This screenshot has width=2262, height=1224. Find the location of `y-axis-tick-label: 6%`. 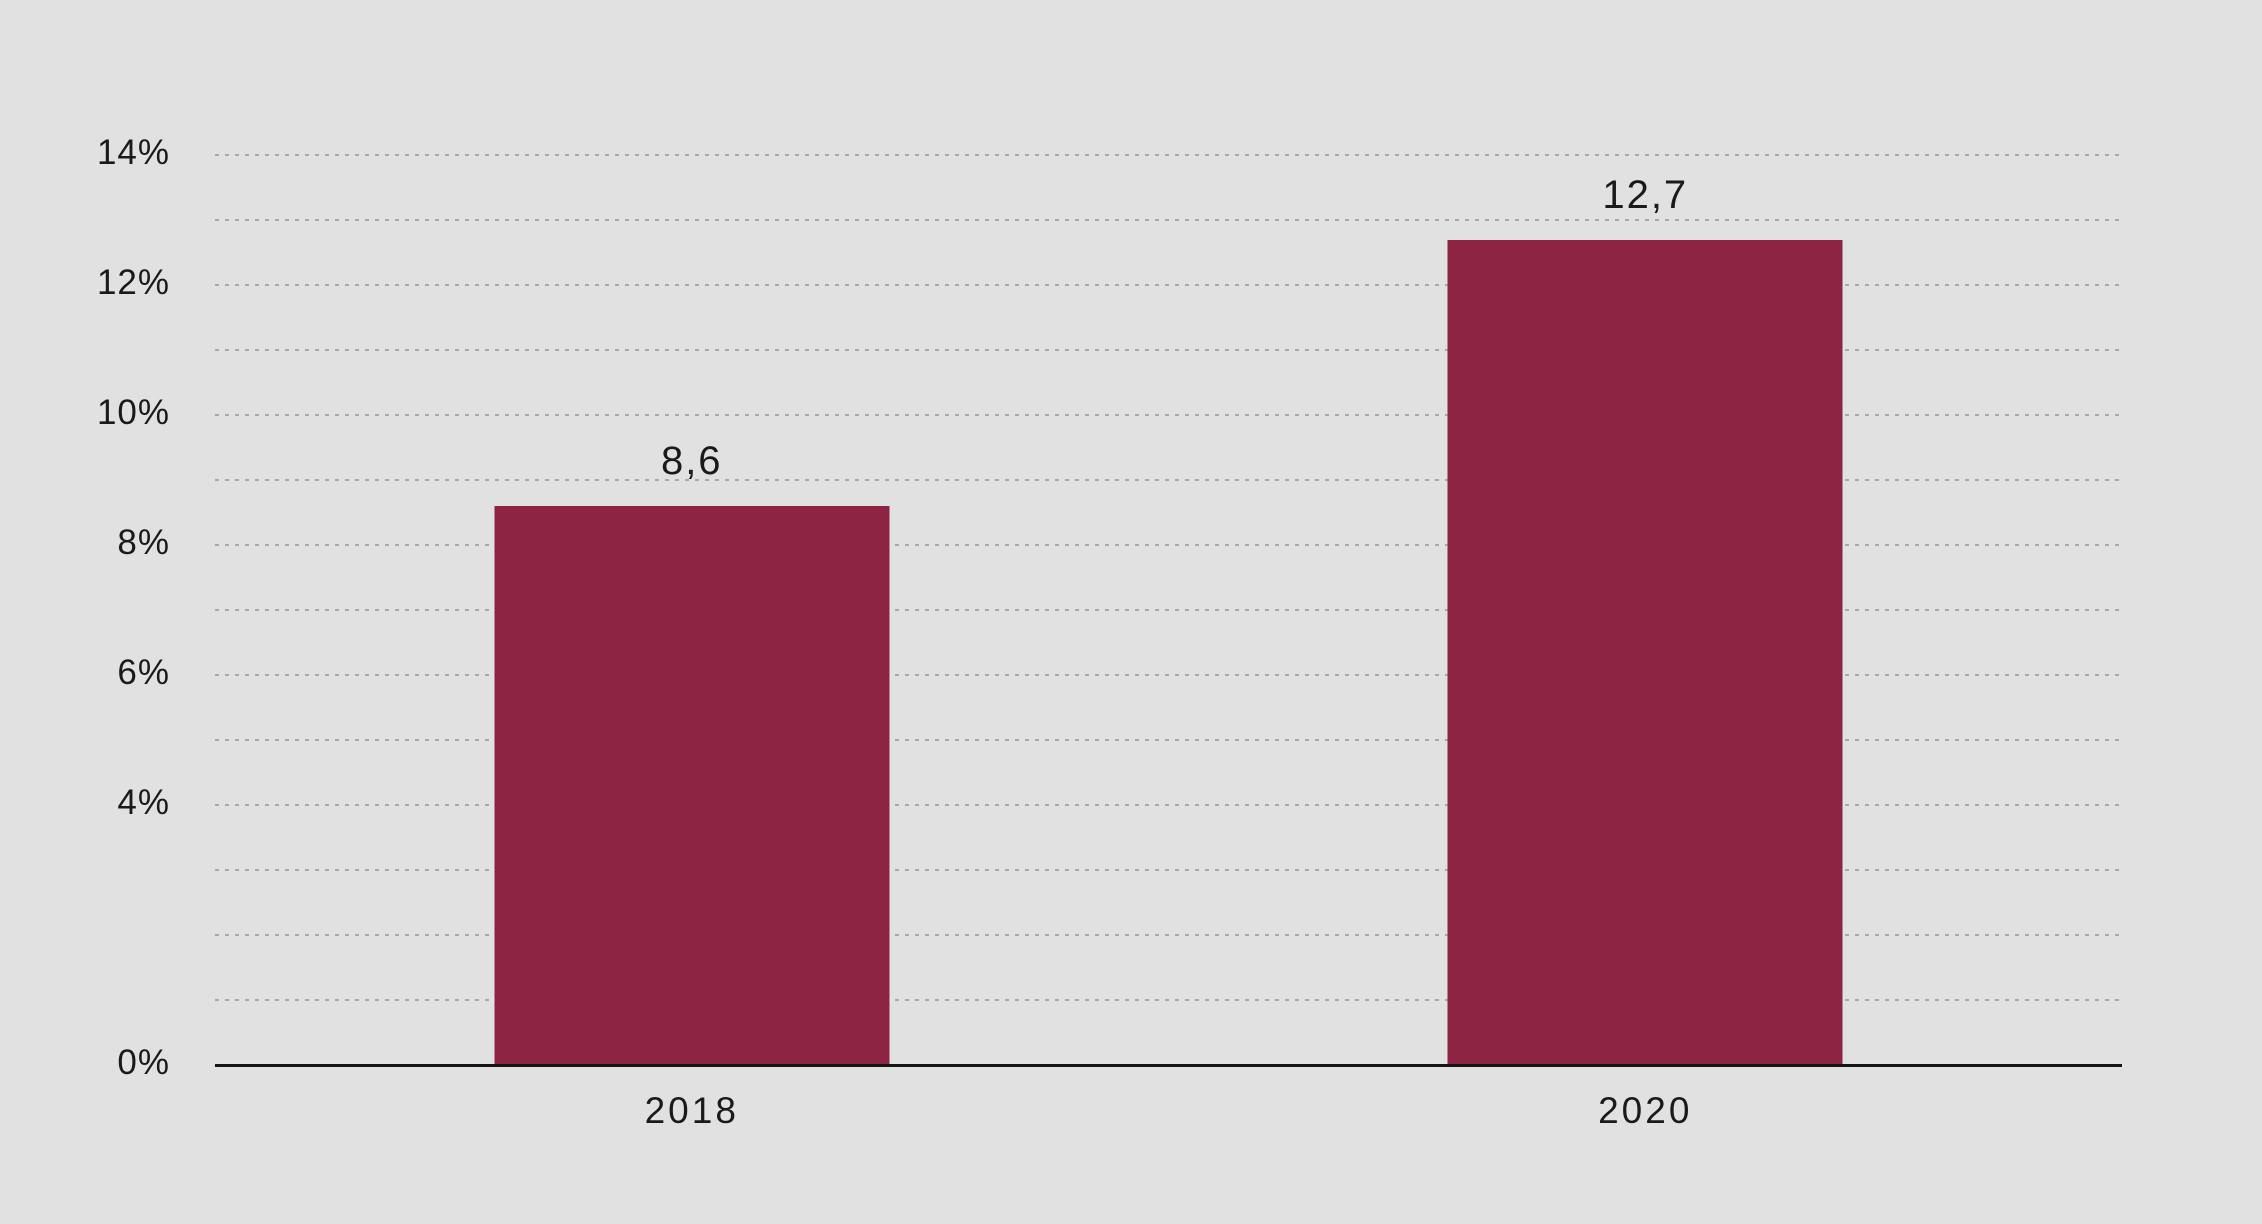

y-axis-tick-label: 6% is located at coordinates (143, 672).